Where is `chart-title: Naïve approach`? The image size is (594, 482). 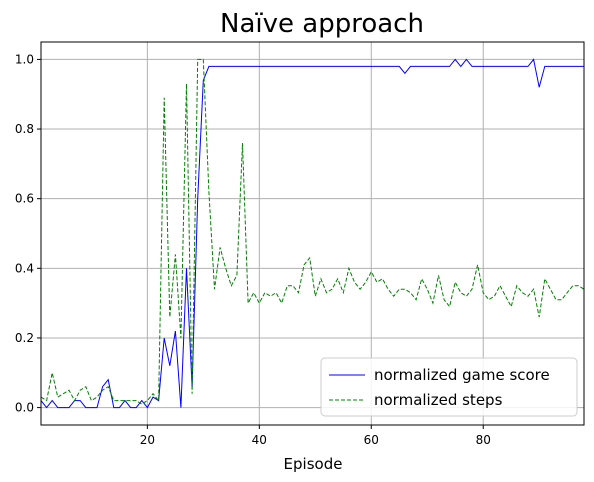
chart-title: Naïve approach is located at coordinates (322, 24).